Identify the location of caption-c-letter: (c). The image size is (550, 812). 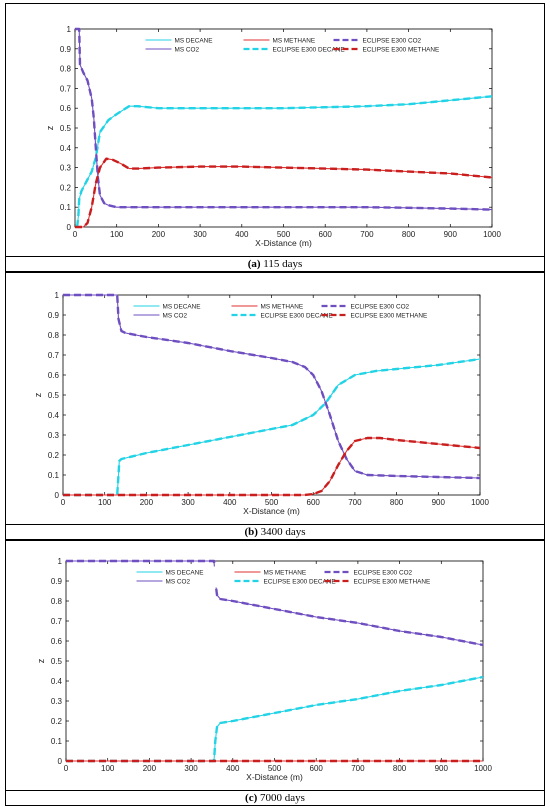
(251, 798).